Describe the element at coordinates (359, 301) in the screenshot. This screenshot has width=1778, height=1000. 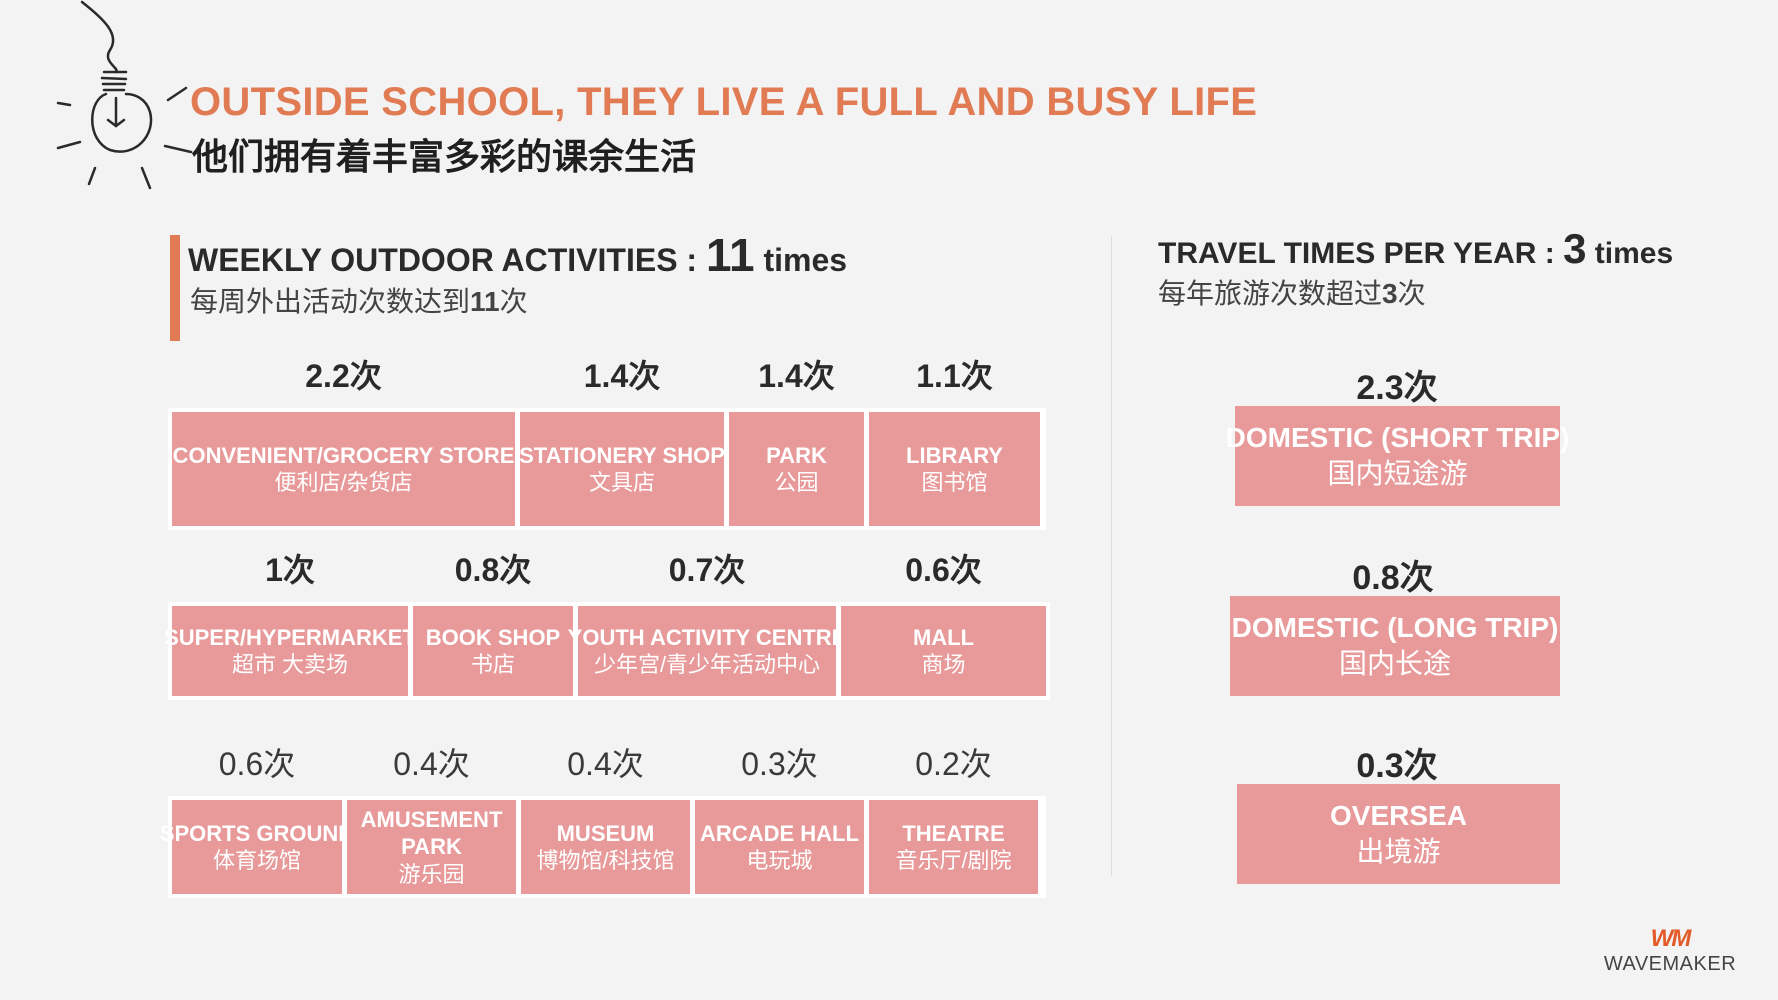
I see `weekly-subheading: 每周外出活动次数达到11次` at that location.